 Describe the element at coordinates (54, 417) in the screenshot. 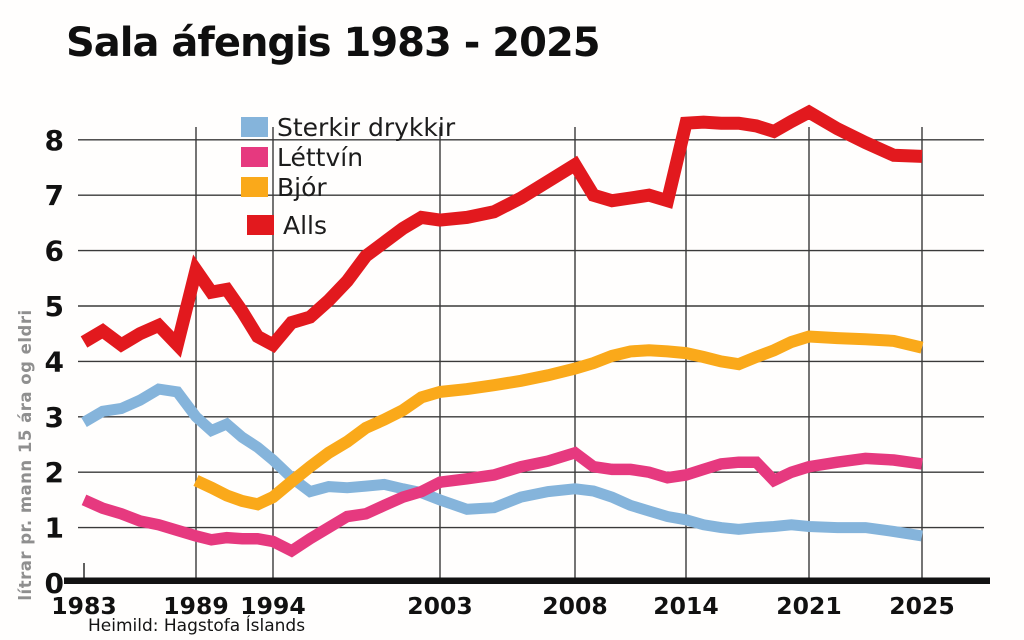

I see `y-tick-label: 3` at that location.